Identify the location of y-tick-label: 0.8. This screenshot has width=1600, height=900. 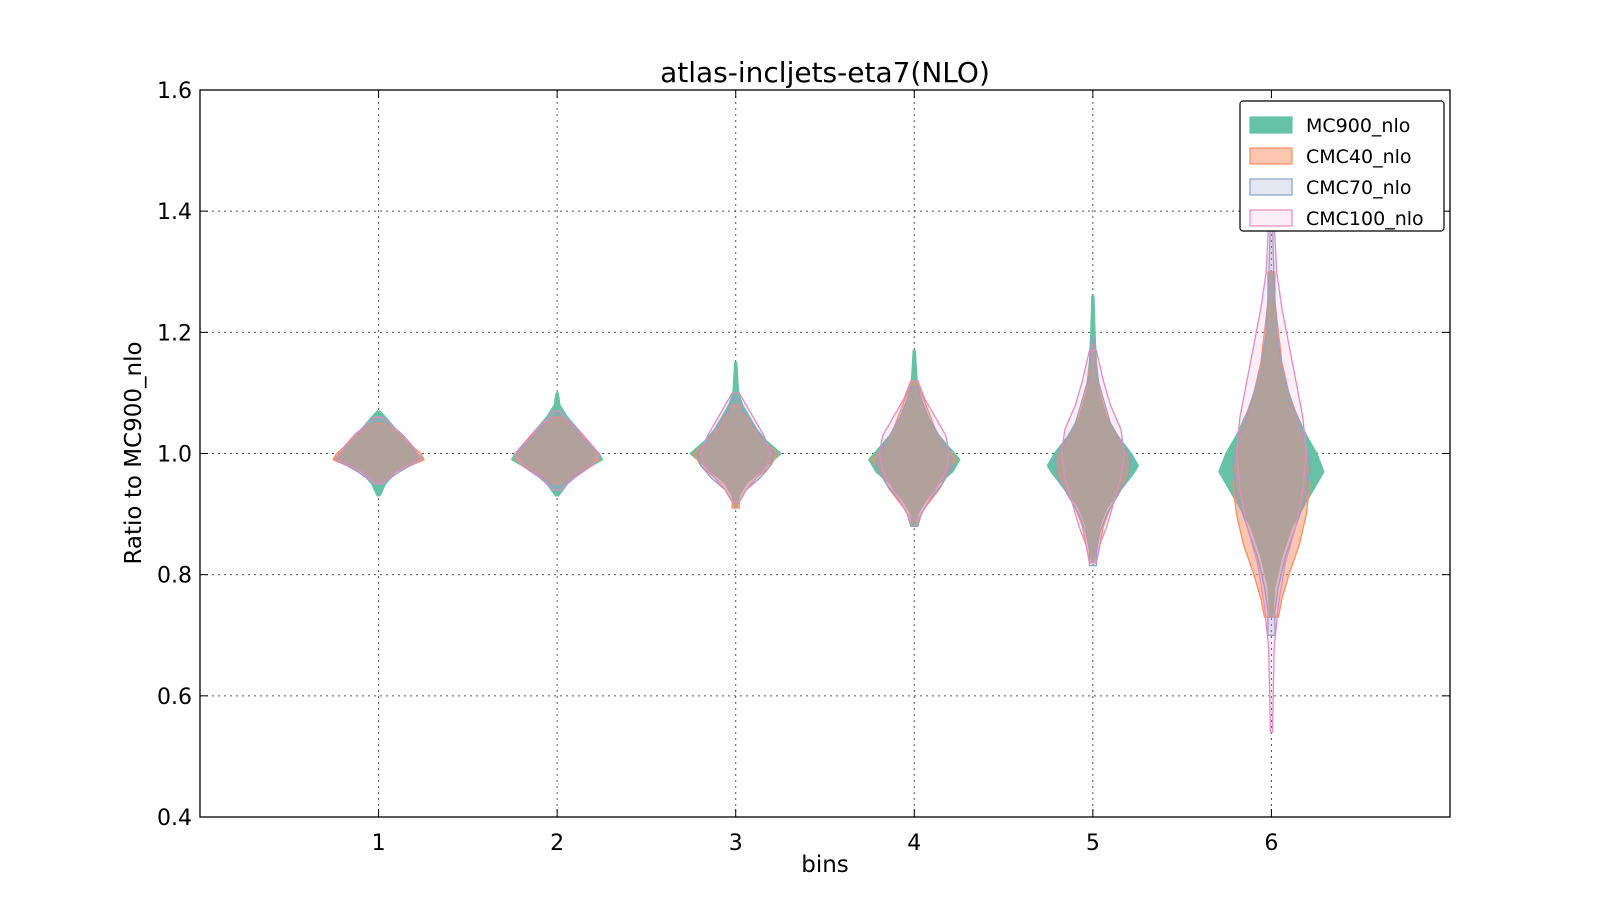
(174, 576).